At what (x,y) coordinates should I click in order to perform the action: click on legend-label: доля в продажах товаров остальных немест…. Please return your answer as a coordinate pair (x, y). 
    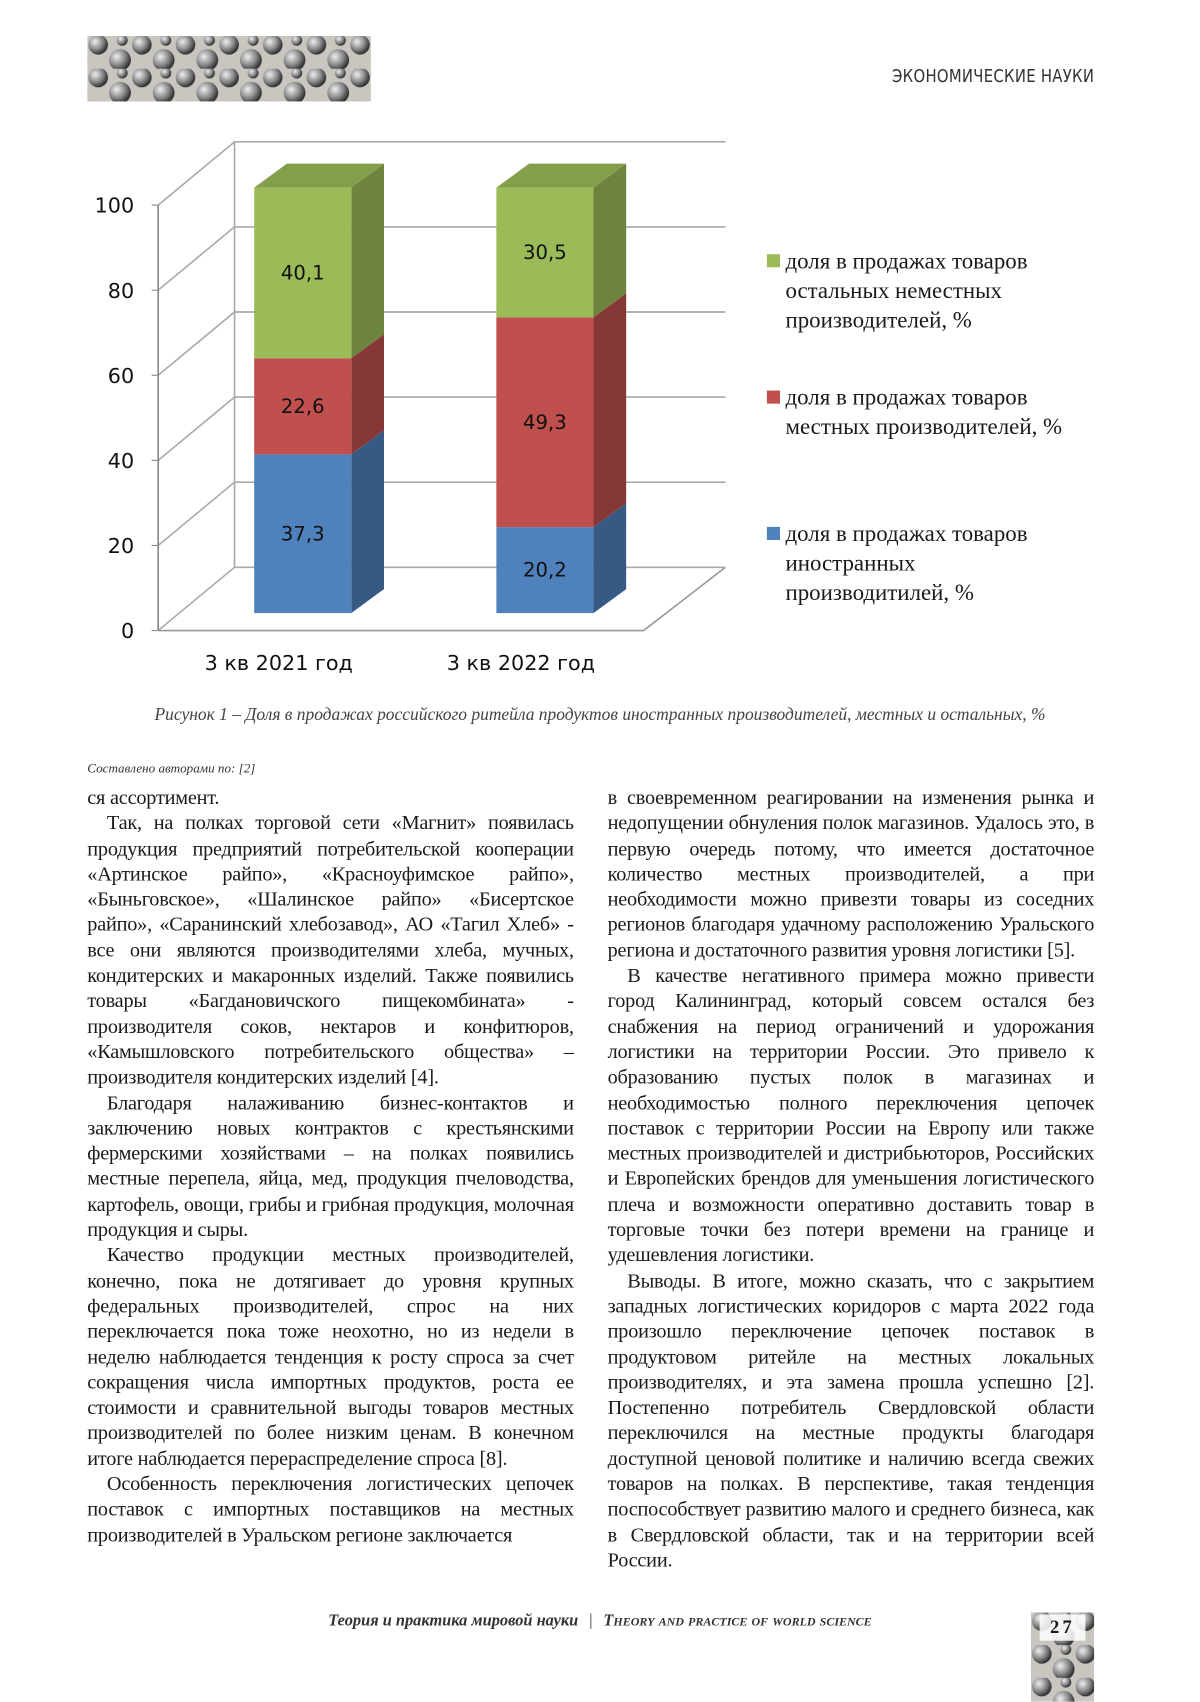
    Looking at the image, I should click on (934, 291).